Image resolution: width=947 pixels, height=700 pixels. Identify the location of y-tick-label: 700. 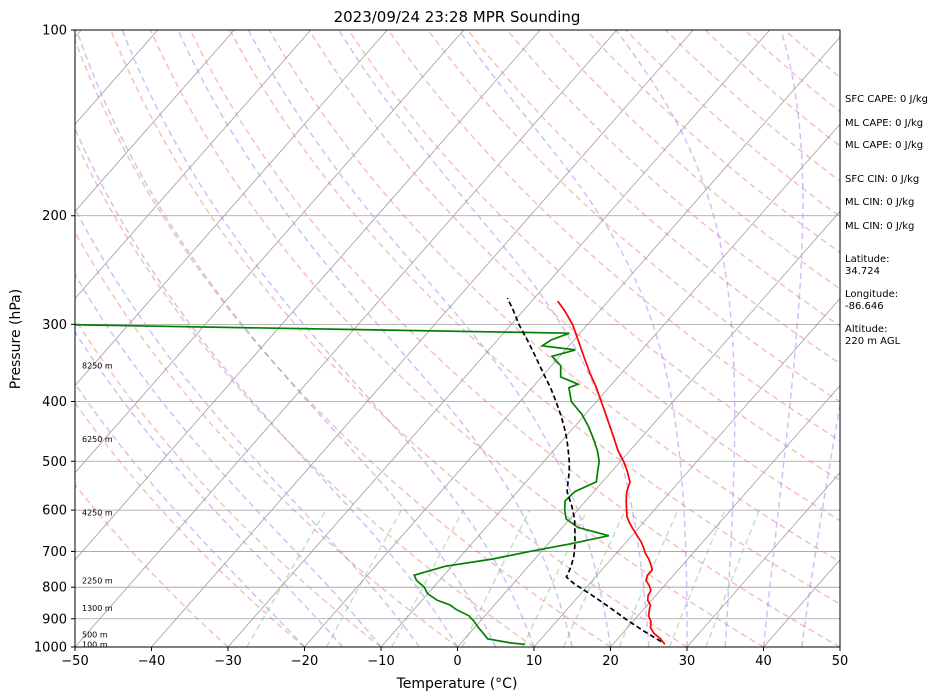
(54, 552).